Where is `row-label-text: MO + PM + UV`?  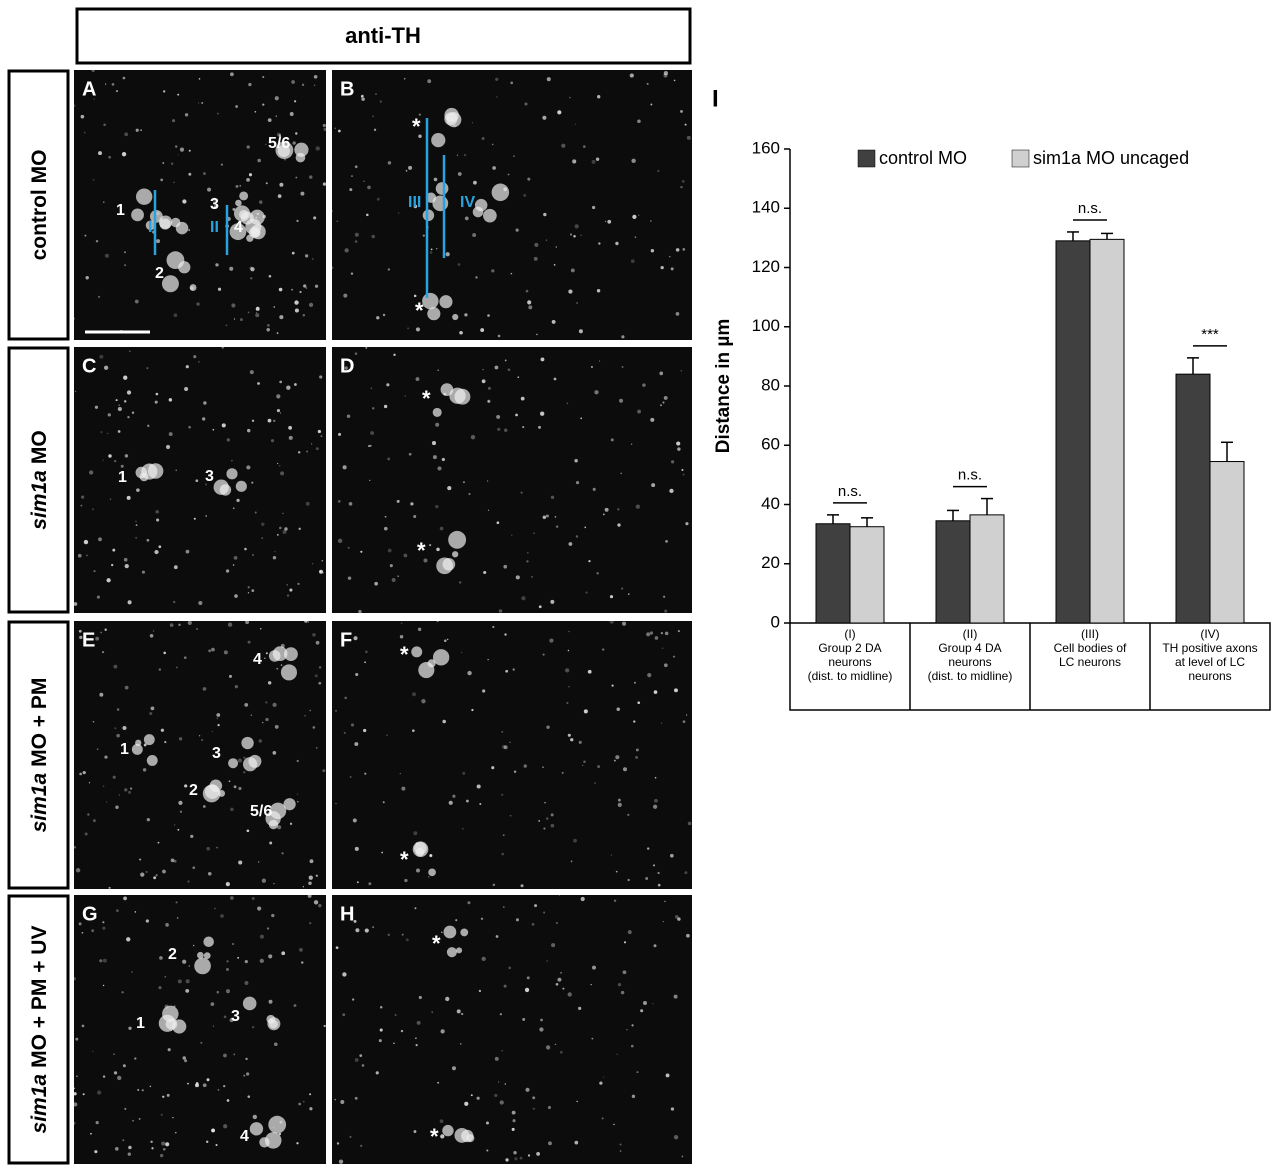
row-label-text: MO + PM + UV is located at coordinates (39, 997).